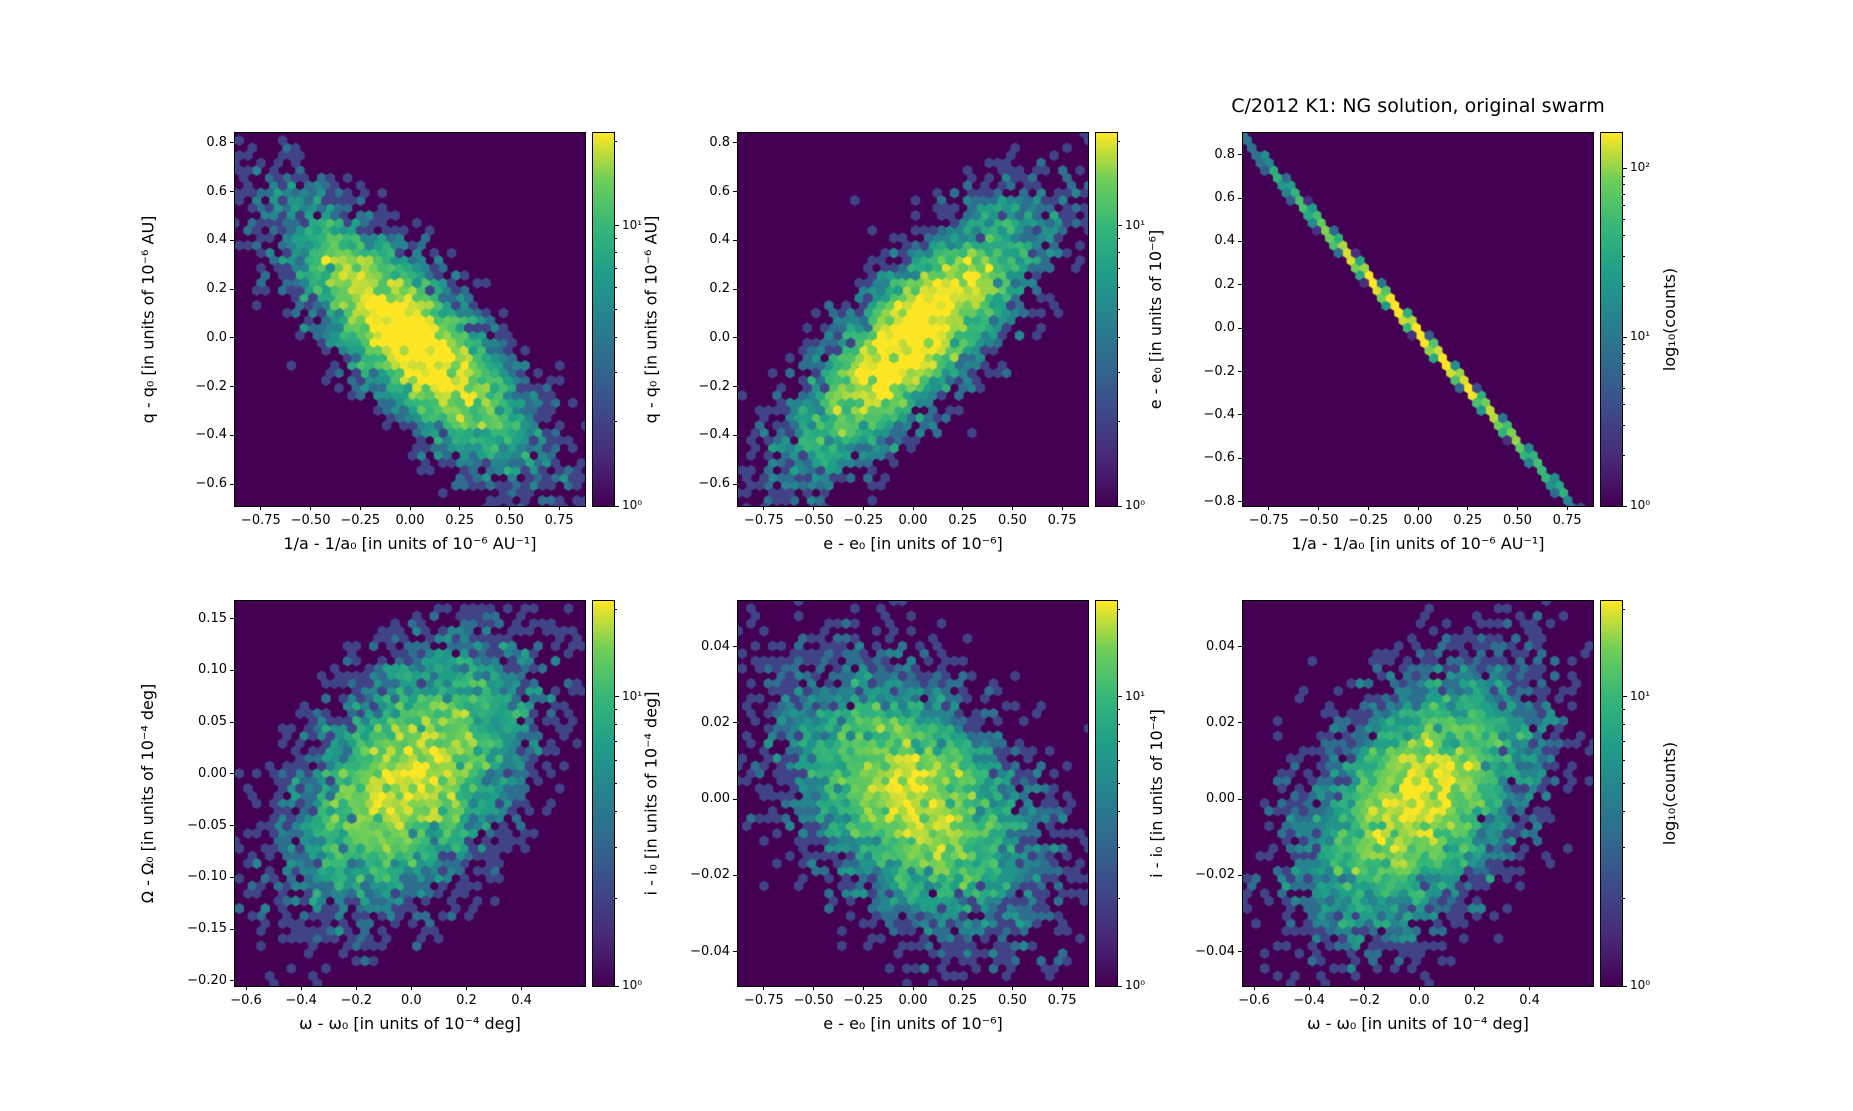 The width and height of the screenshot is (1853, 1111). I want to click on y-axis-label-text: i - i₀ [in units of 10⁻⁴], so click(1156, 793).